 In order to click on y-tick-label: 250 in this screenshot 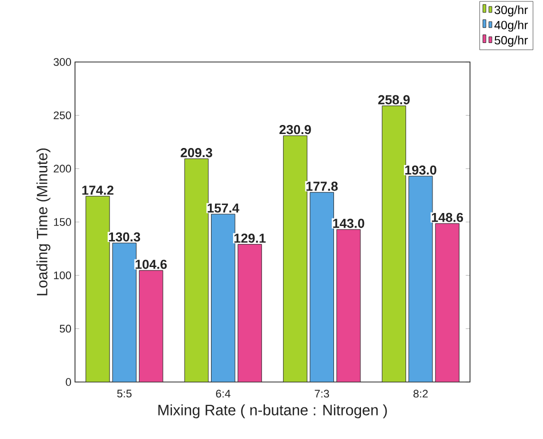, I will do `click(63, 115)`.